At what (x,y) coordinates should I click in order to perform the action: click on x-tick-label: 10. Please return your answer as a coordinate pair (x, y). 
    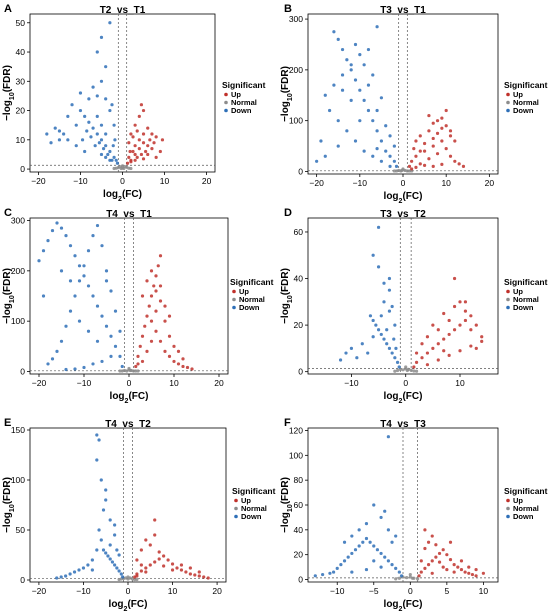
    Looking at the image, I should click on (174, 383).